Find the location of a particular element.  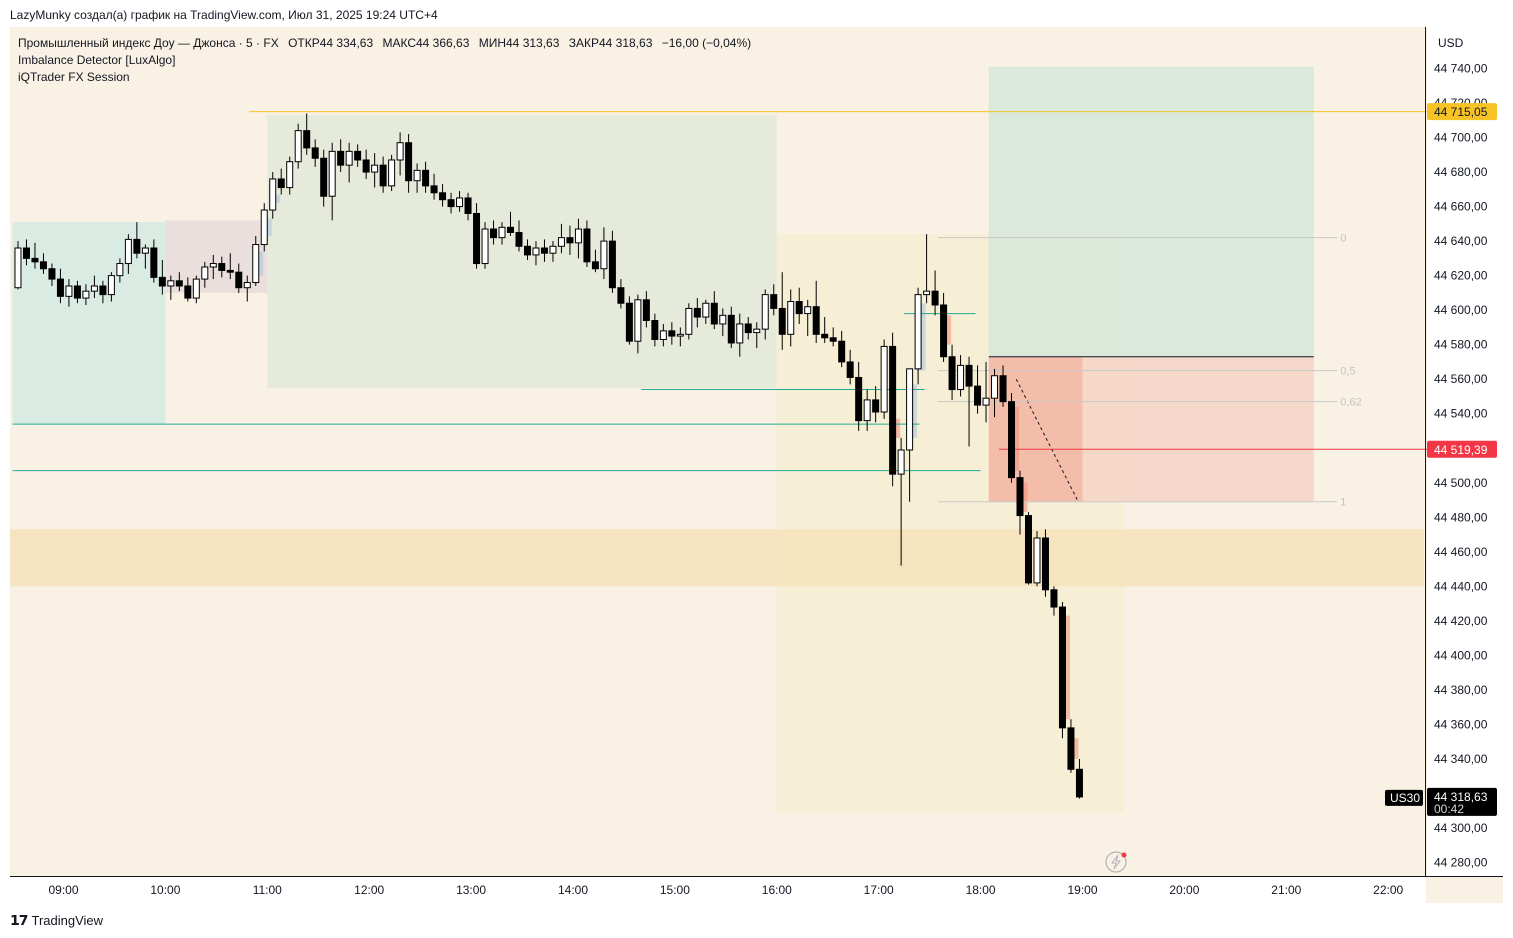

position-path-line is located at coordinates (1046, 439).